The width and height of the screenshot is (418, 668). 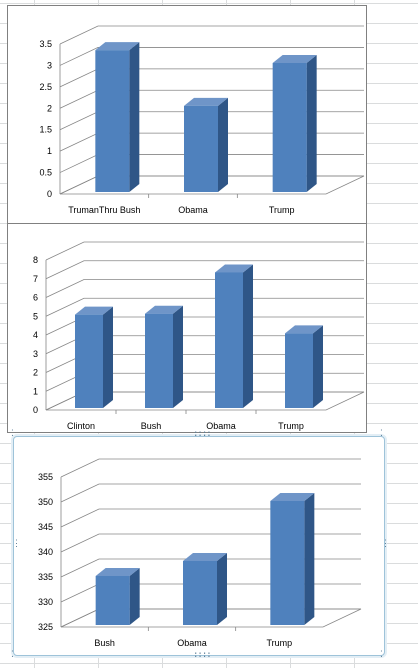 What do you see at coordinates (45, 173) in the screenshot?
I see `chart-1-y-tick-label: 0.5` at bounding box center [45, 173].